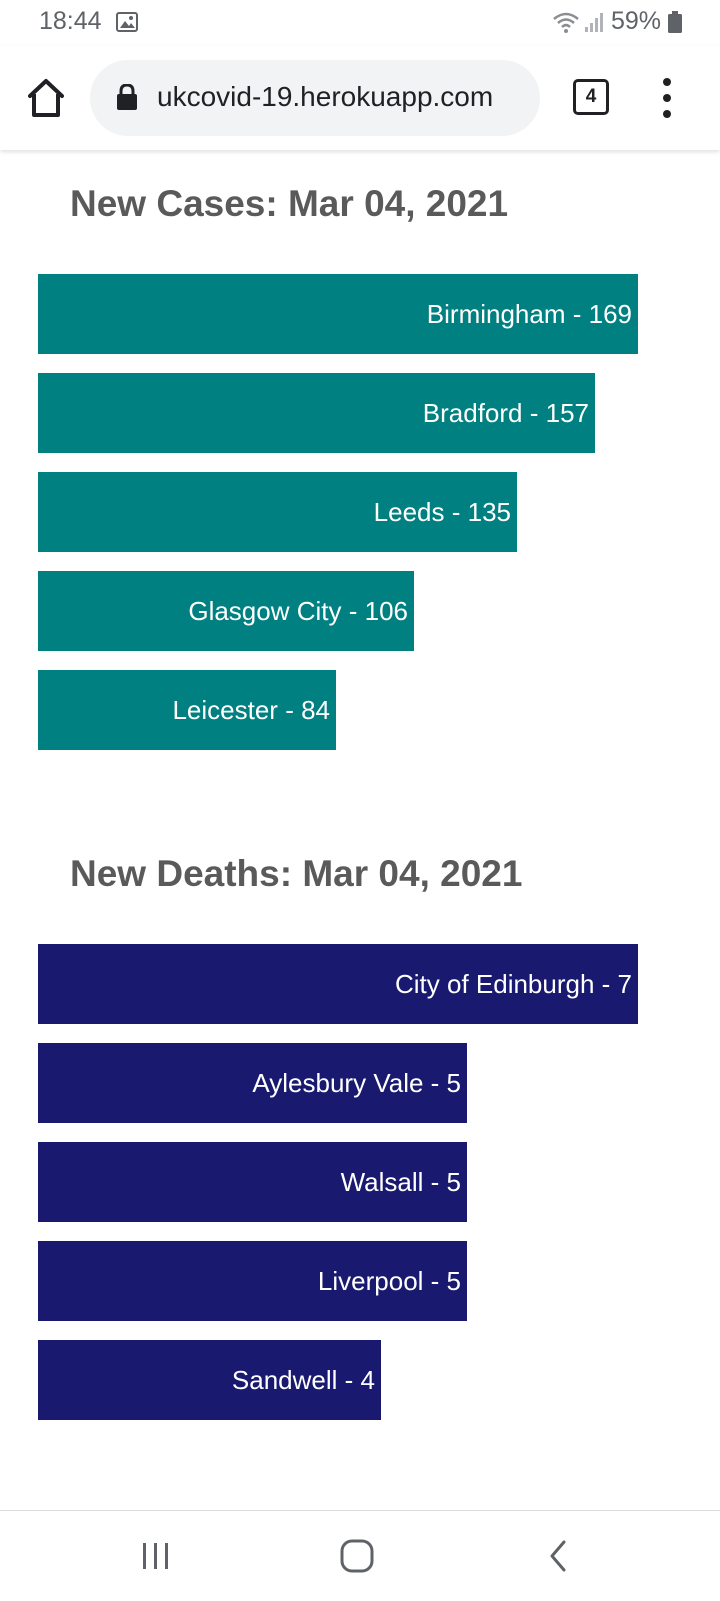 The width and height of the screenshot is (720, 1601). Describe the element at coordinates (325, 96) in the screenshot. I see `url-text: ukcovid-19.herokuapp.com` at that location.